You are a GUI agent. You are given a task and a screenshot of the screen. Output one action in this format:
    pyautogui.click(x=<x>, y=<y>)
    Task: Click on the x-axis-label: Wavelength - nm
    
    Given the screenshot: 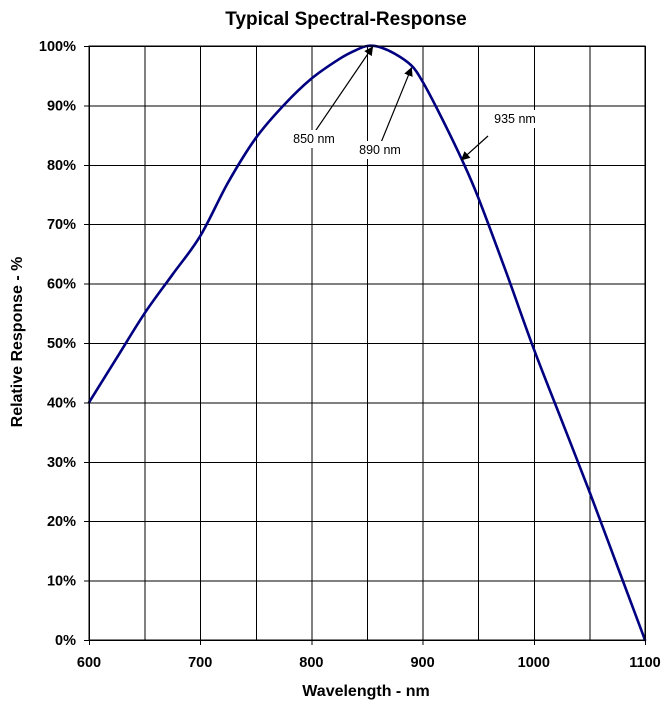 What is the action you would take?
    pyautogui.click(x=365, y=691)
    